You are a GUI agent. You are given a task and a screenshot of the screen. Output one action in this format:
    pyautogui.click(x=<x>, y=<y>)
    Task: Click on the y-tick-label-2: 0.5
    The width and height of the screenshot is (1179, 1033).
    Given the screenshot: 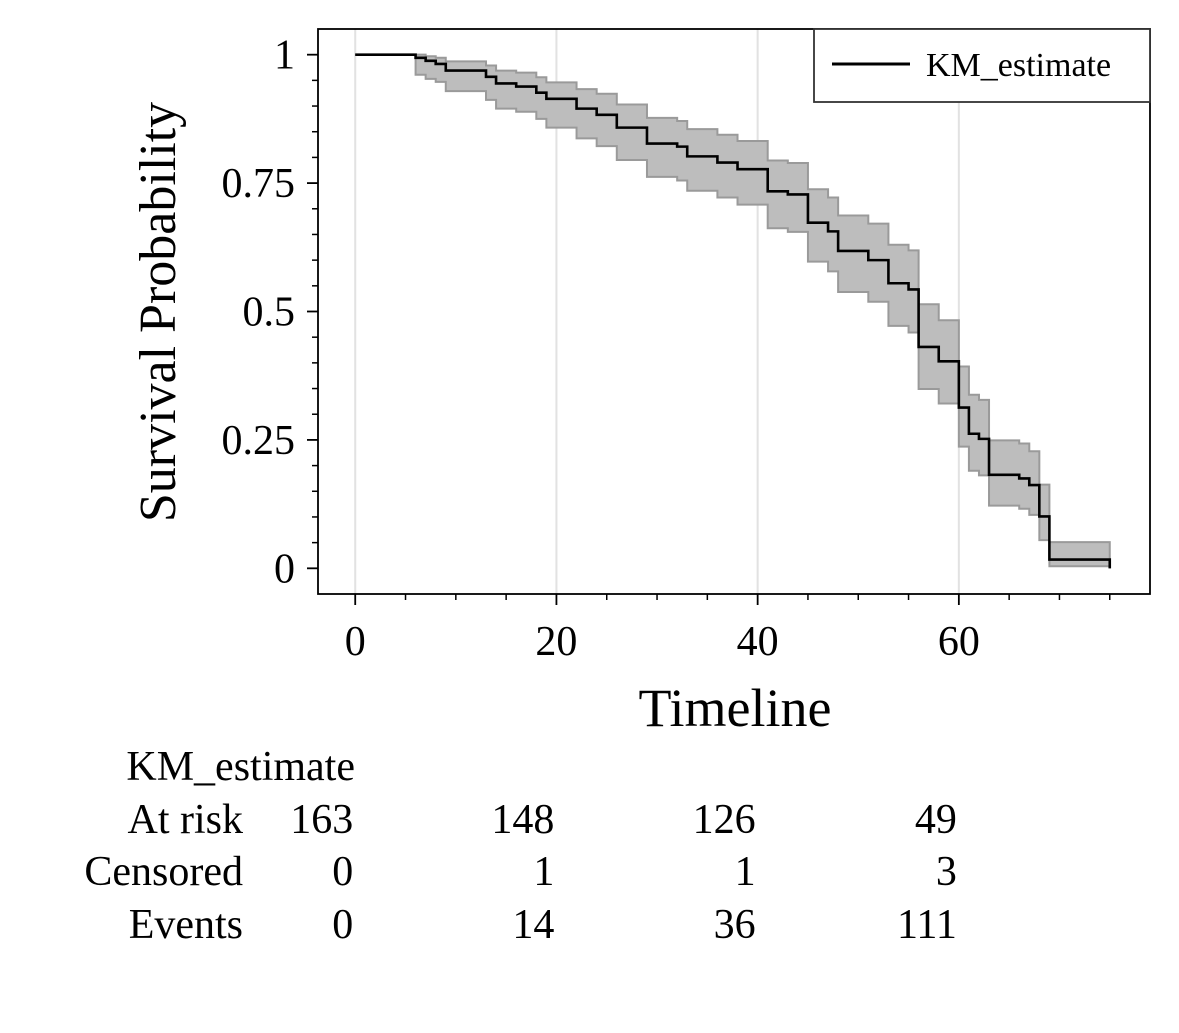 What is the action you would take?
    pyautogui.click(x=269, y=313)
    